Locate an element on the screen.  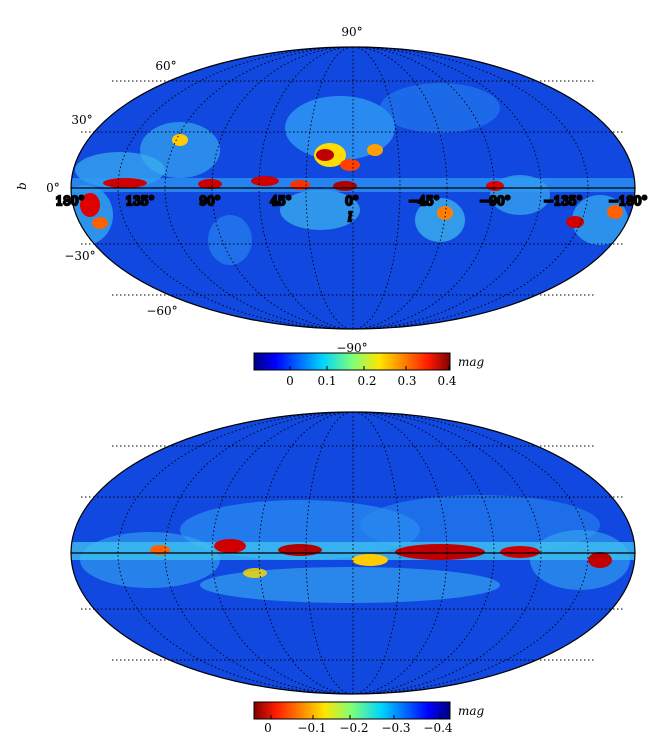
top-x-tick-label: 135° is located at coordinates (140, 201).